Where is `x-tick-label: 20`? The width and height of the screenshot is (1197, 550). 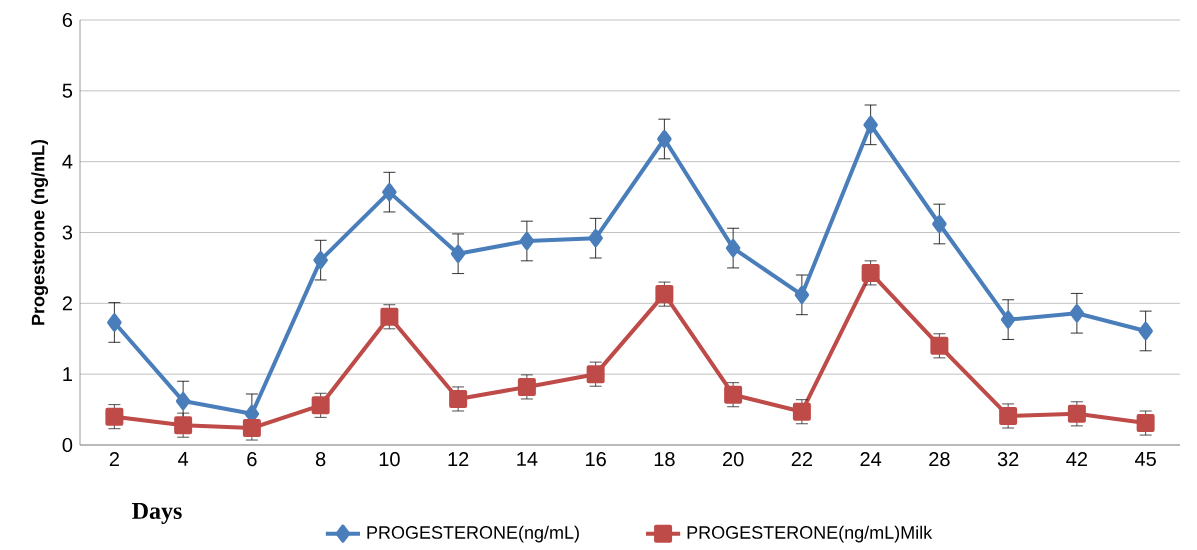 x-tick-label: 20 is located at coordinates (733, 459).